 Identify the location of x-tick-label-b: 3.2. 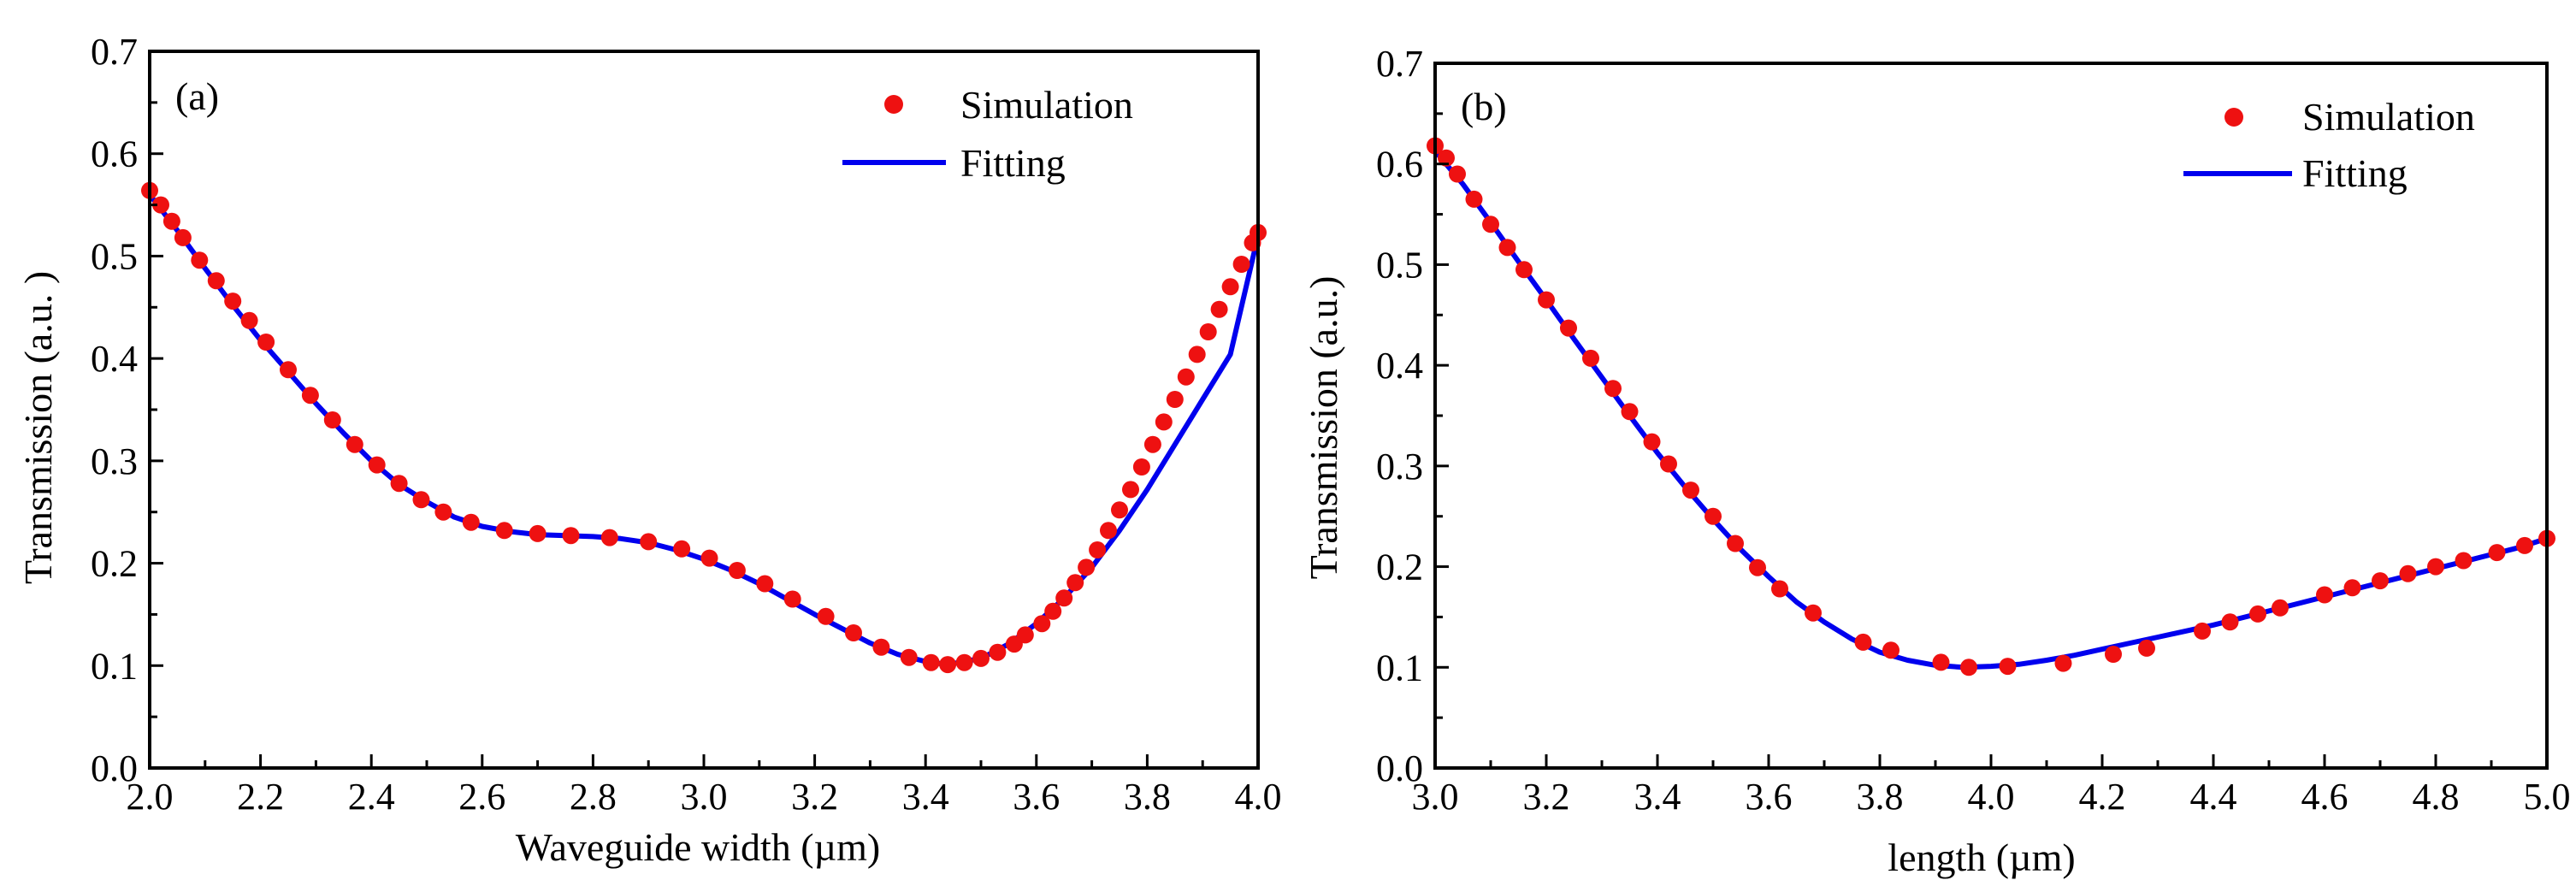
(1546, 797).